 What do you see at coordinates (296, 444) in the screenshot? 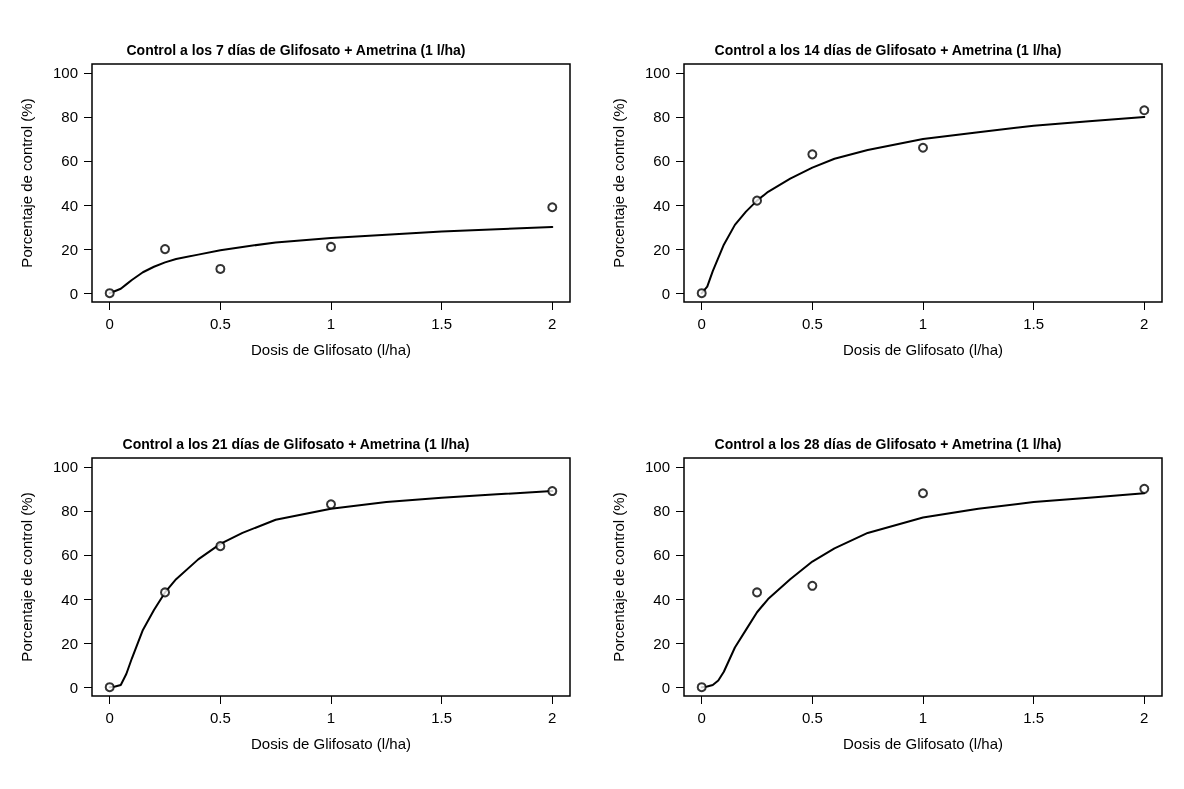
I see `chart-title: Control a los 21 días de Glifosato + Ametrina (1 l/ha)` at bounding box center [296, 444].